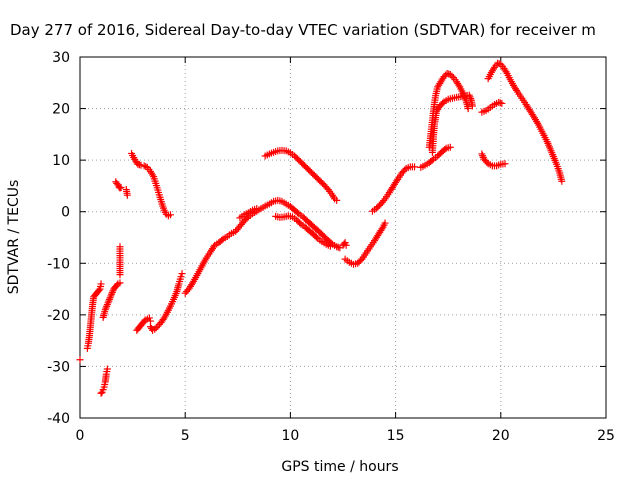 This screenshot has height=480, width=640. I want to click on x-tick-label: 25, so click(606, 436).